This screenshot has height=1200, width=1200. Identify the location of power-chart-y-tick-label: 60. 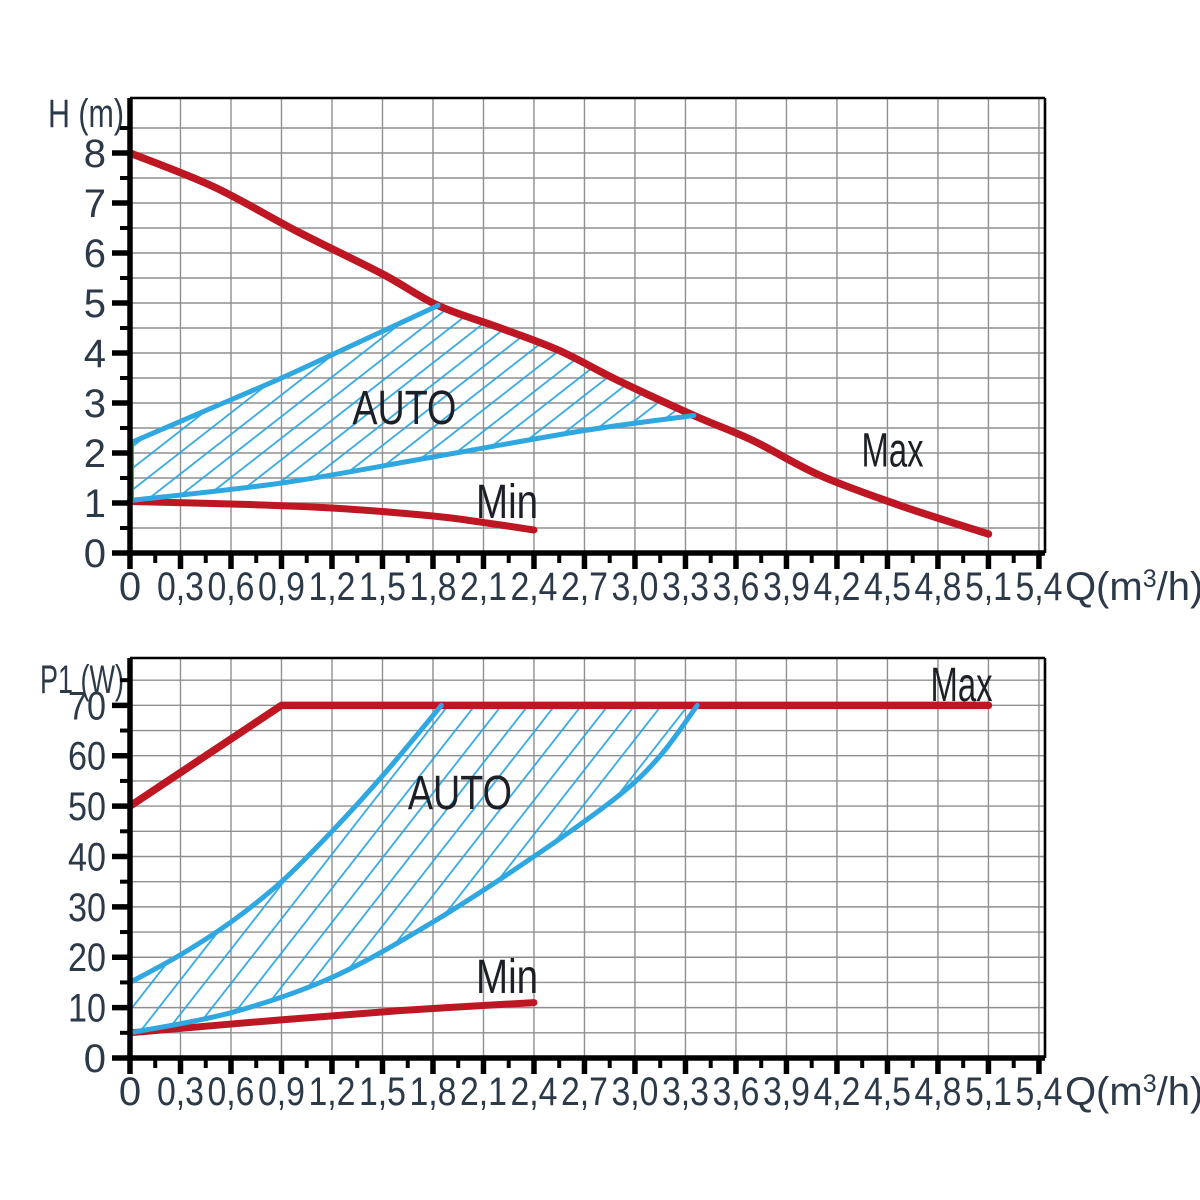
(87, 757).